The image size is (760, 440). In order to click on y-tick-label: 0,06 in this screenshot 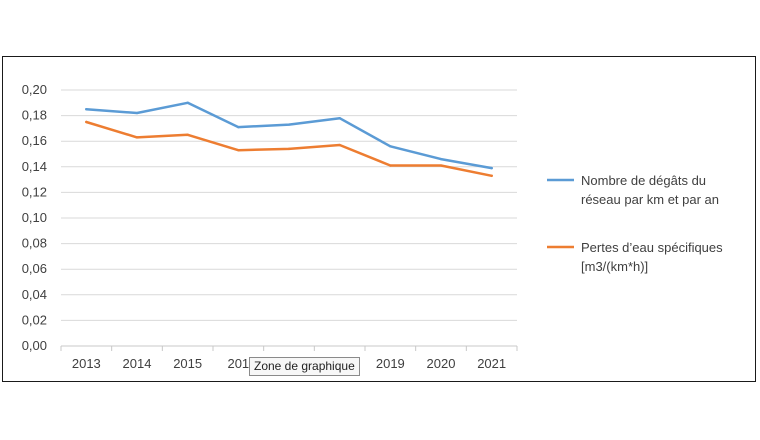, I will do `click(34, 268)`.